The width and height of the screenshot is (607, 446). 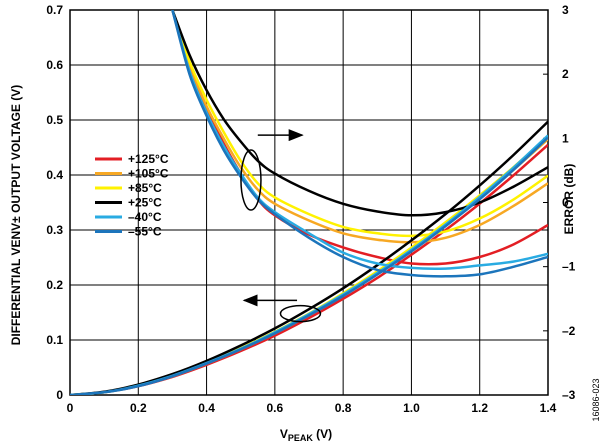 What do you see at coordinates (322, 434) in the screenshot?
I see `x-axis-title-unit: (V)` at bounding box center [322, 434].